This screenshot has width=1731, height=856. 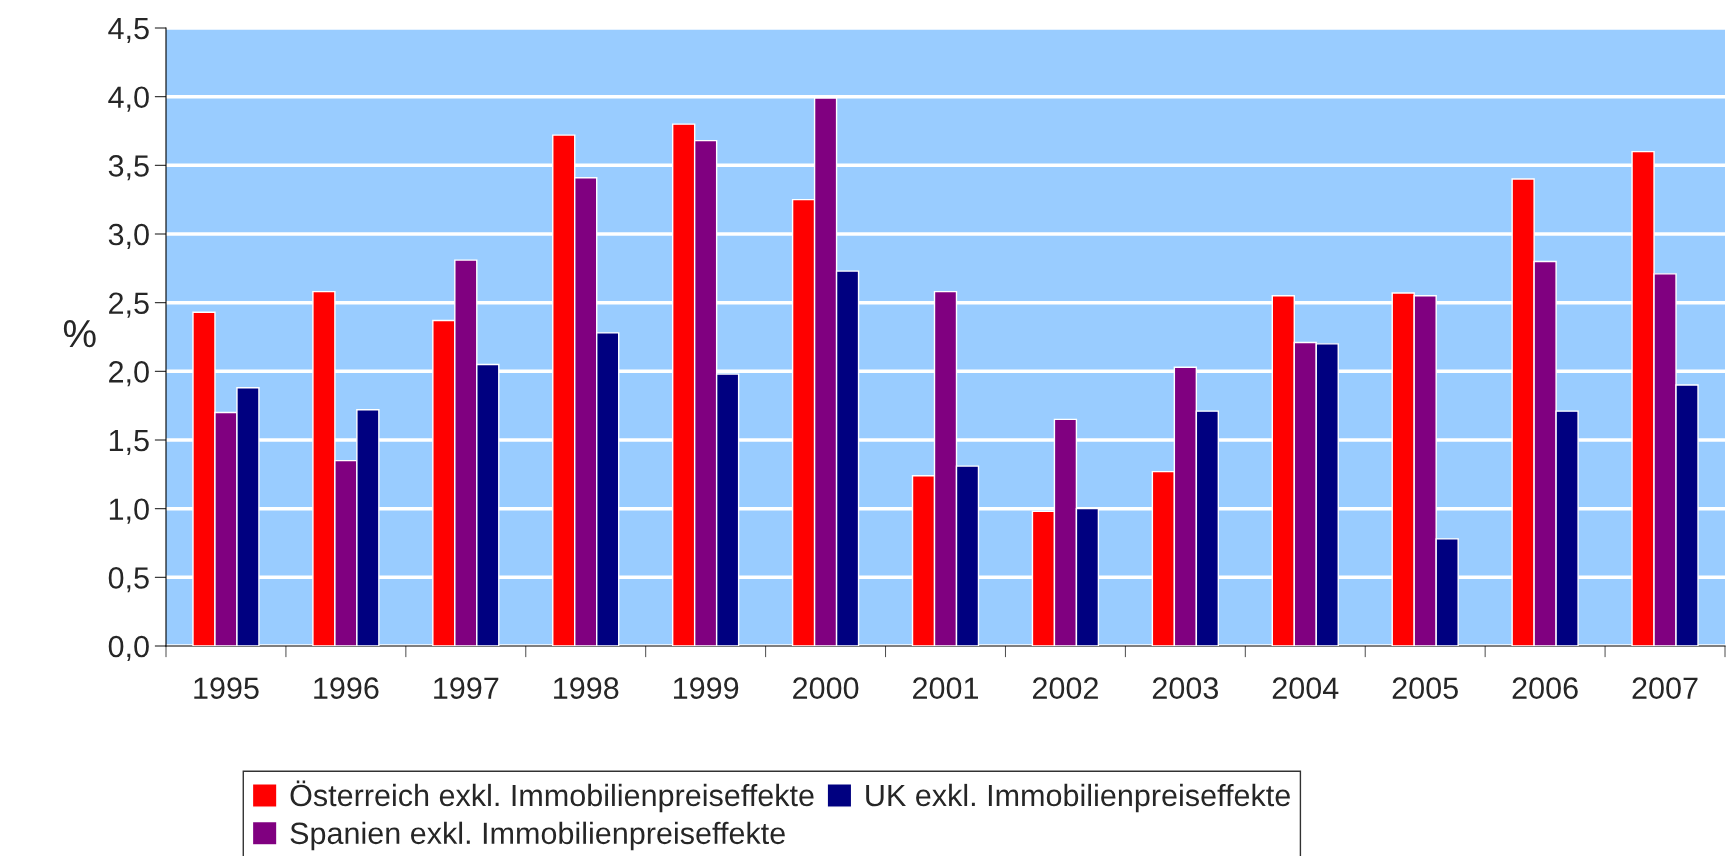 I want to click on legend-label: Spanien exkl. Immobilienpreiseffekte, so click(x=537, y=836).